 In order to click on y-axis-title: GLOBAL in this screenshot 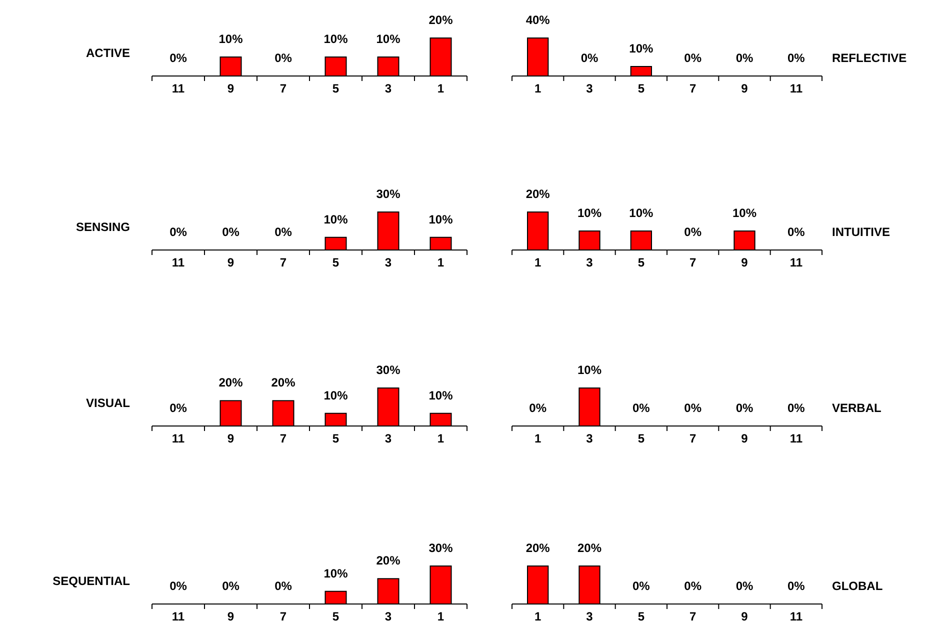, I will do `click(857, 586)`.